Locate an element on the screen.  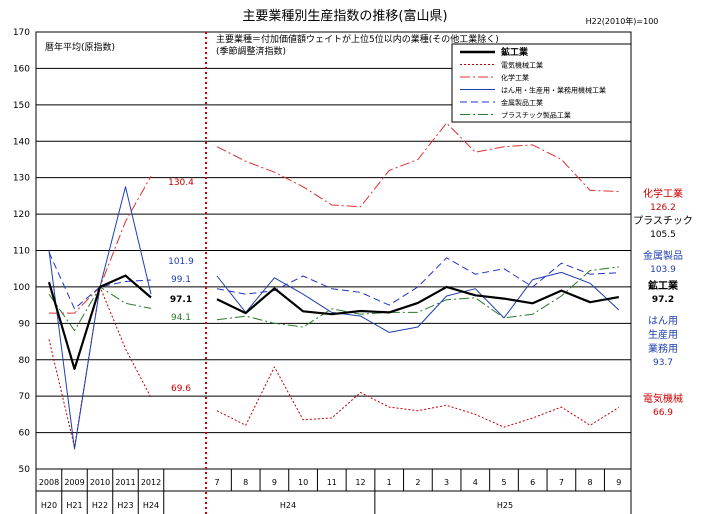
x-tick-label-month: 2 is located at coordinates (417, 482).